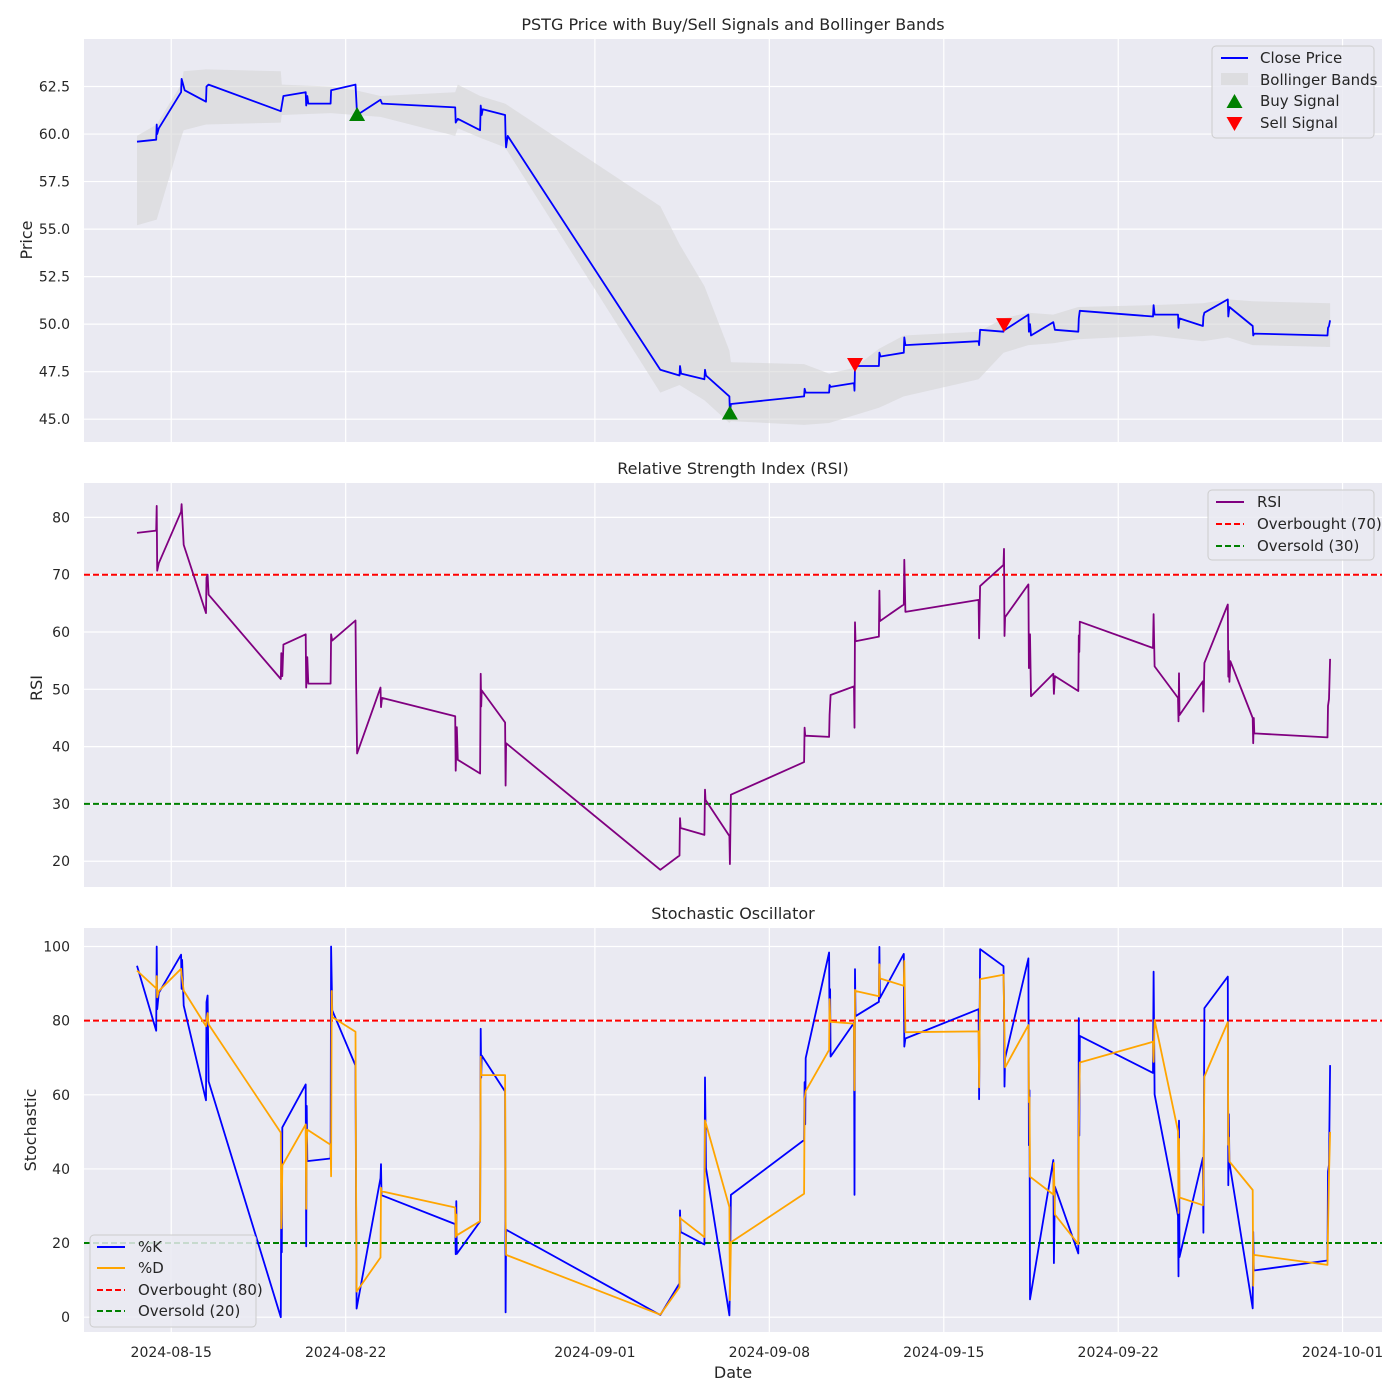 This screenshot has height=1400, width=1400. What do you see at coordinates (733, 913) in the screenshot?
I see `stochastic-chart-title: Stochastic Oscillator` at bounding box center [733, 913].